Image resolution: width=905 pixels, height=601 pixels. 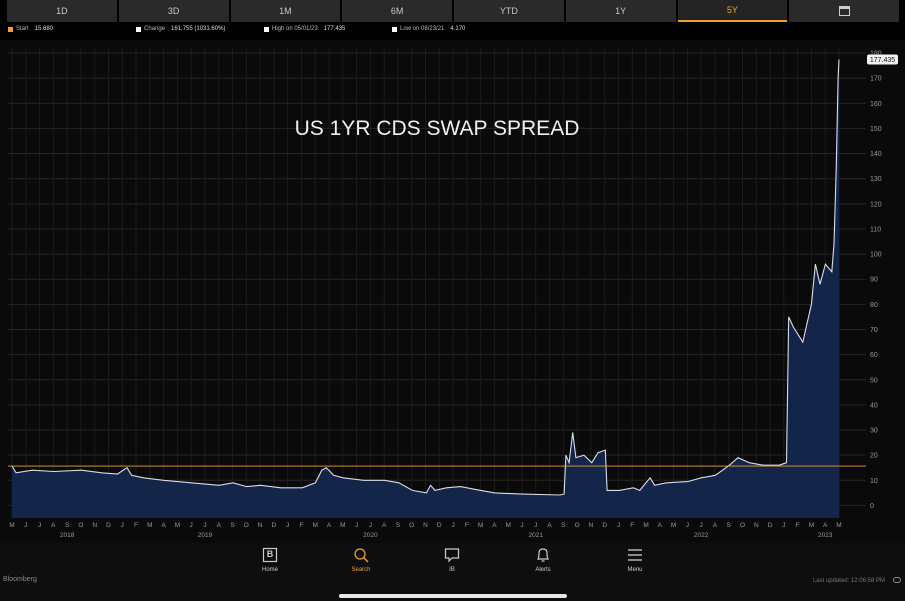 What do you see at coordinates (732, 11) in the screenshot?
I see `tab-5y: 5Y` at bounding box center [732, 11].